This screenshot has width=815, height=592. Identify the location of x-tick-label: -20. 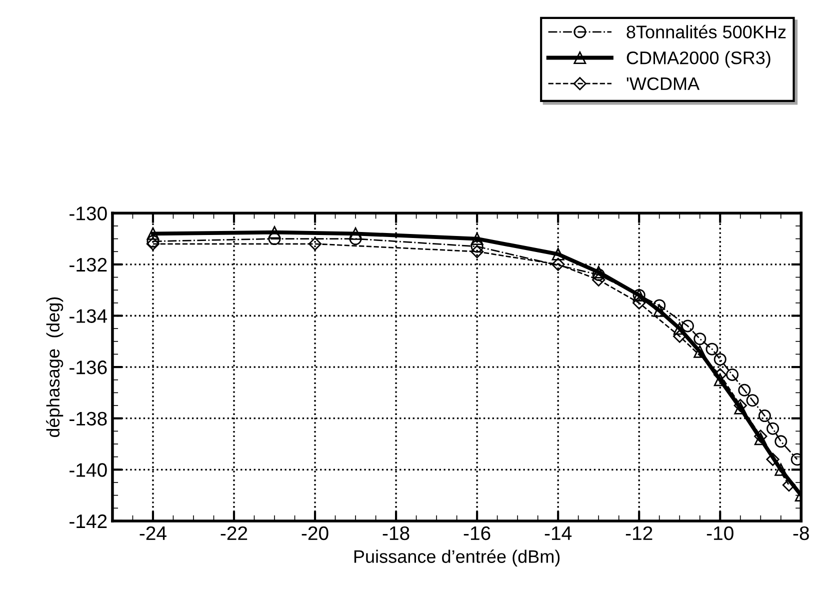
(315, 533).